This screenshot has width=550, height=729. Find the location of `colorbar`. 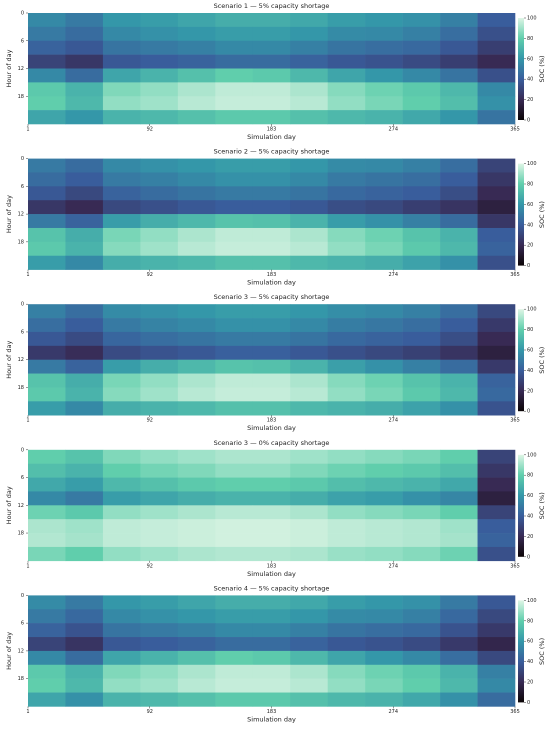

colorbar is located at coordinates (521, 505).